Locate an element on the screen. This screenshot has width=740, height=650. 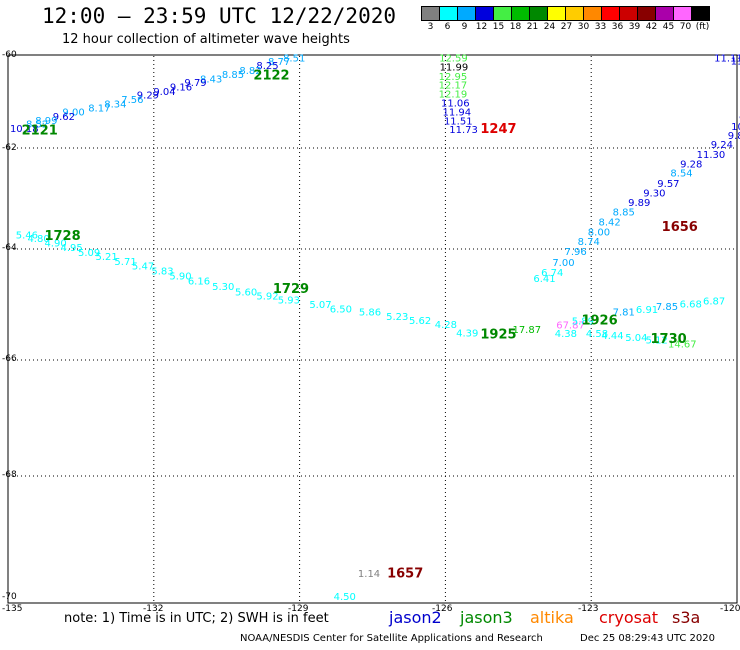
pass-time-label: 1247 is located at coordinates (498, 129).